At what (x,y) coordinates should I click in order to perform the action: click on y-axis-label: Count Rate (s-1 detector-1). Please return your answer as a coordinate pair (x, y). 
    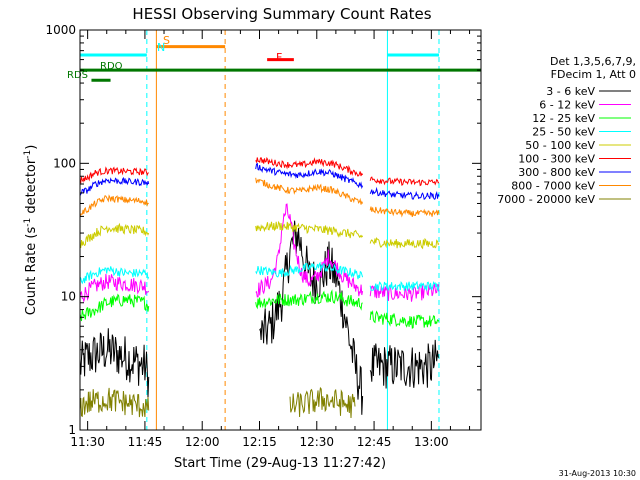
    Looking at the image, I should click on (31, 230).